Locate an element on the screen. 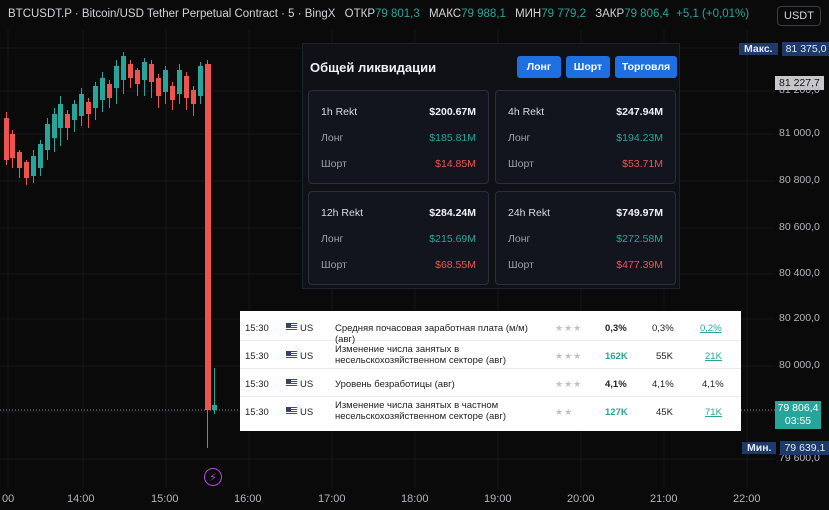 The image size is (829, 510). total-value: $284.24M is located at coordinates (452, 213).